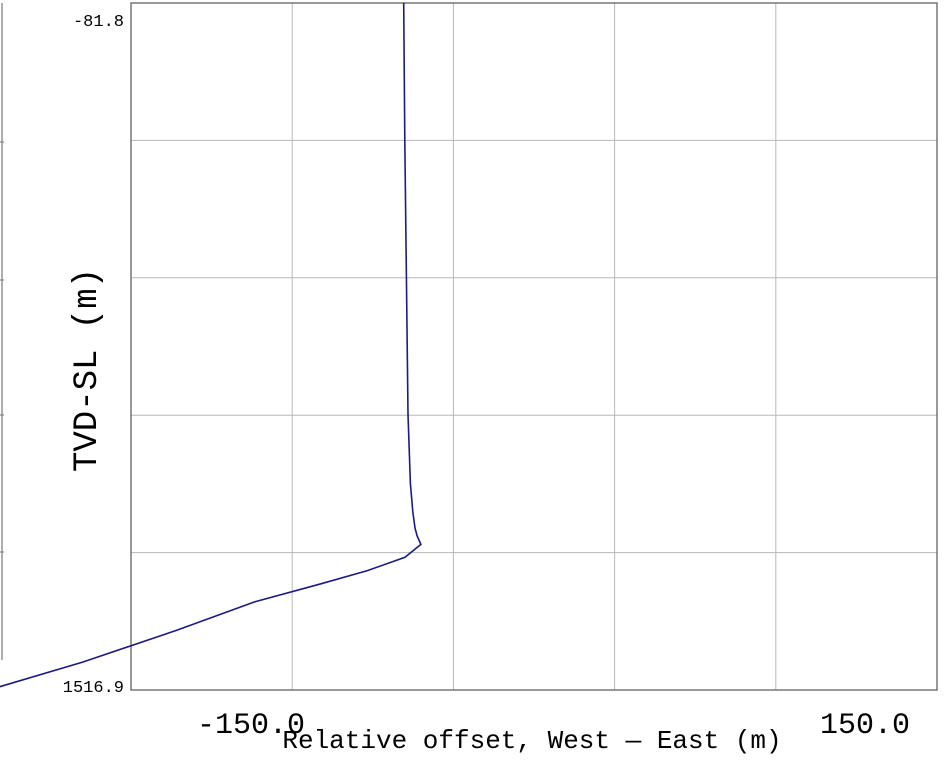 The height and width of the screenshot is (763, 945). I want to click on y-axis-label: TVD-SL (m), so click(88, 370).